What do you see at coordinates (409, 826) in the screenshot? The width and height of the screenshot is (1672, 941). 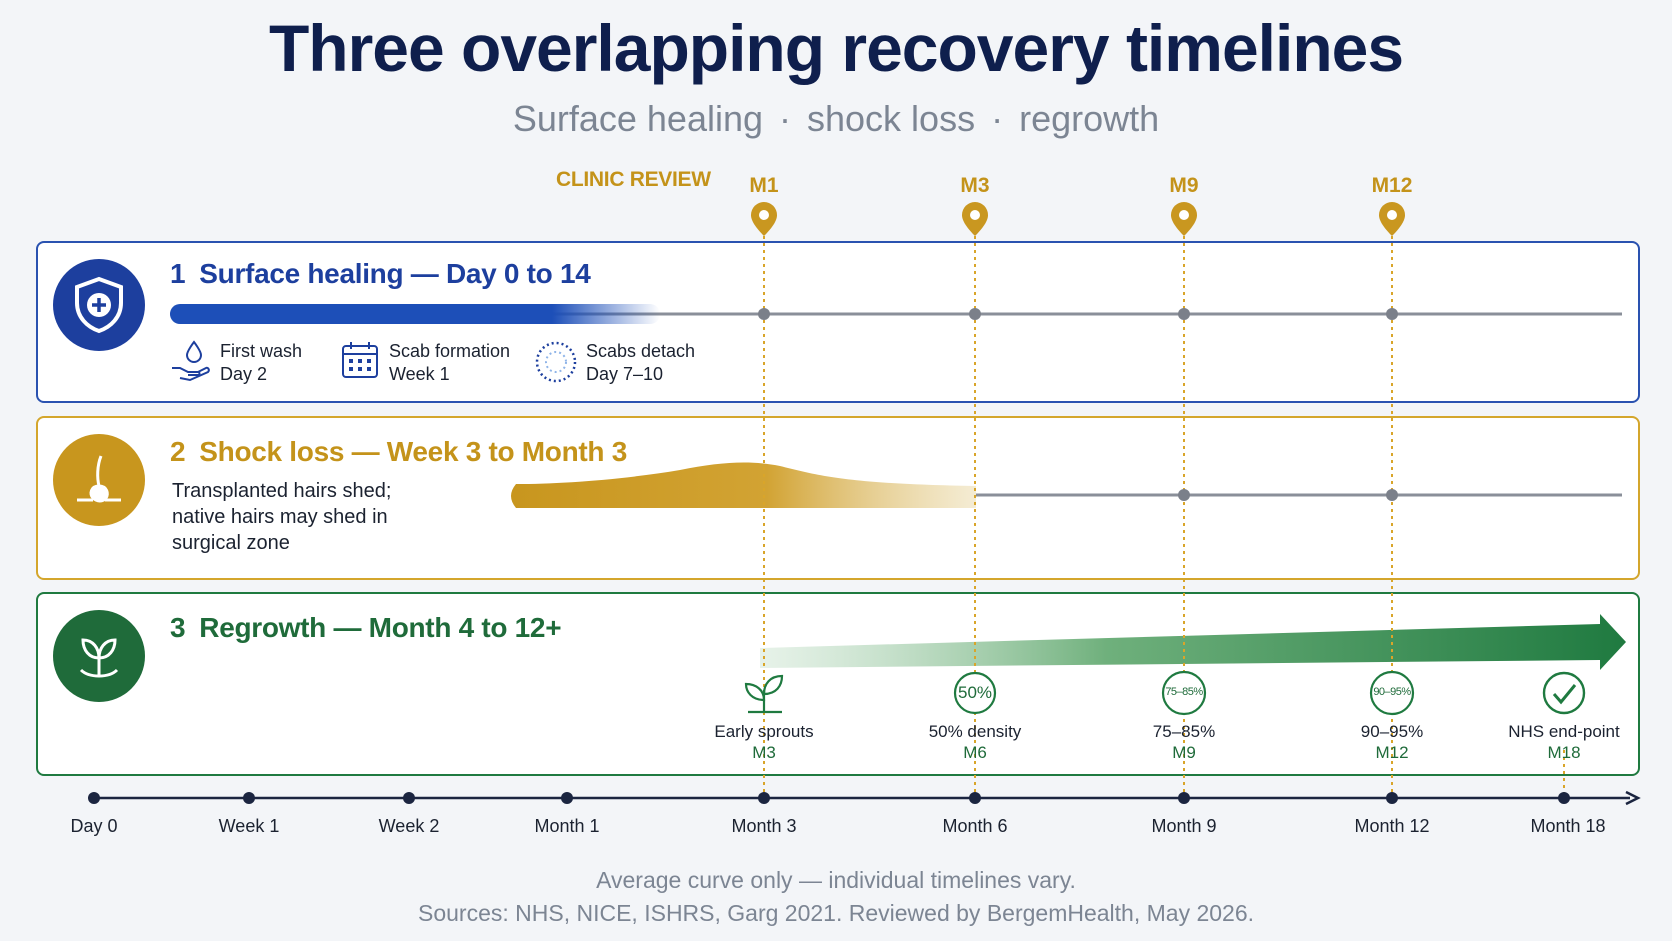 I see `axis-label-week-2: Week 2` at bounding box center [409, 826].